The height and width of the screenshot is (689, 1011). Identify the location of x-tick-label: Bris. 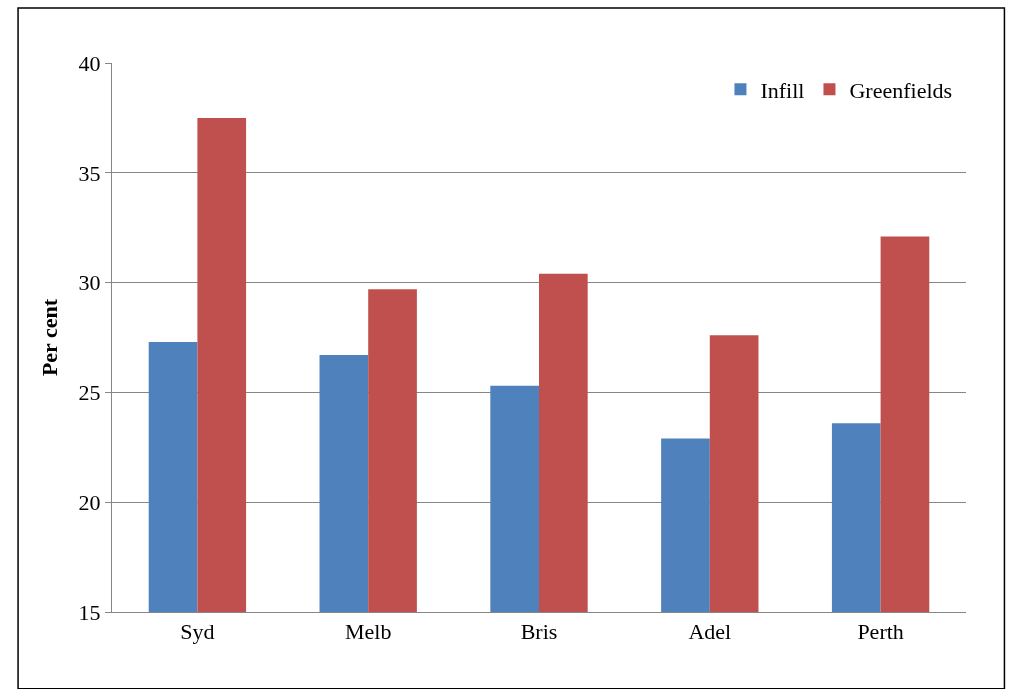
(539, 632).